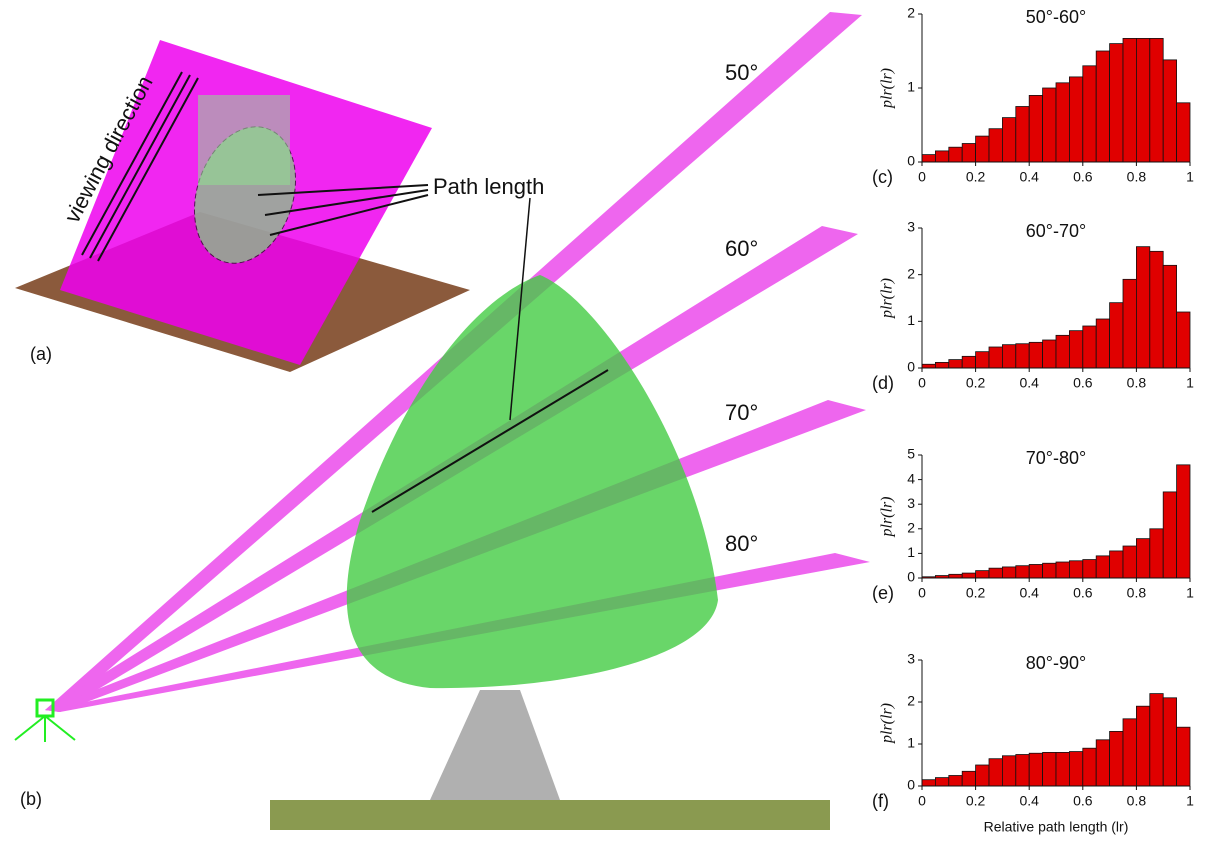 The width and height of the screenshot is (1207, 852). Describe the element at coordinates (244, 140) in the screenshot. I see `cylinder-top` at that location.